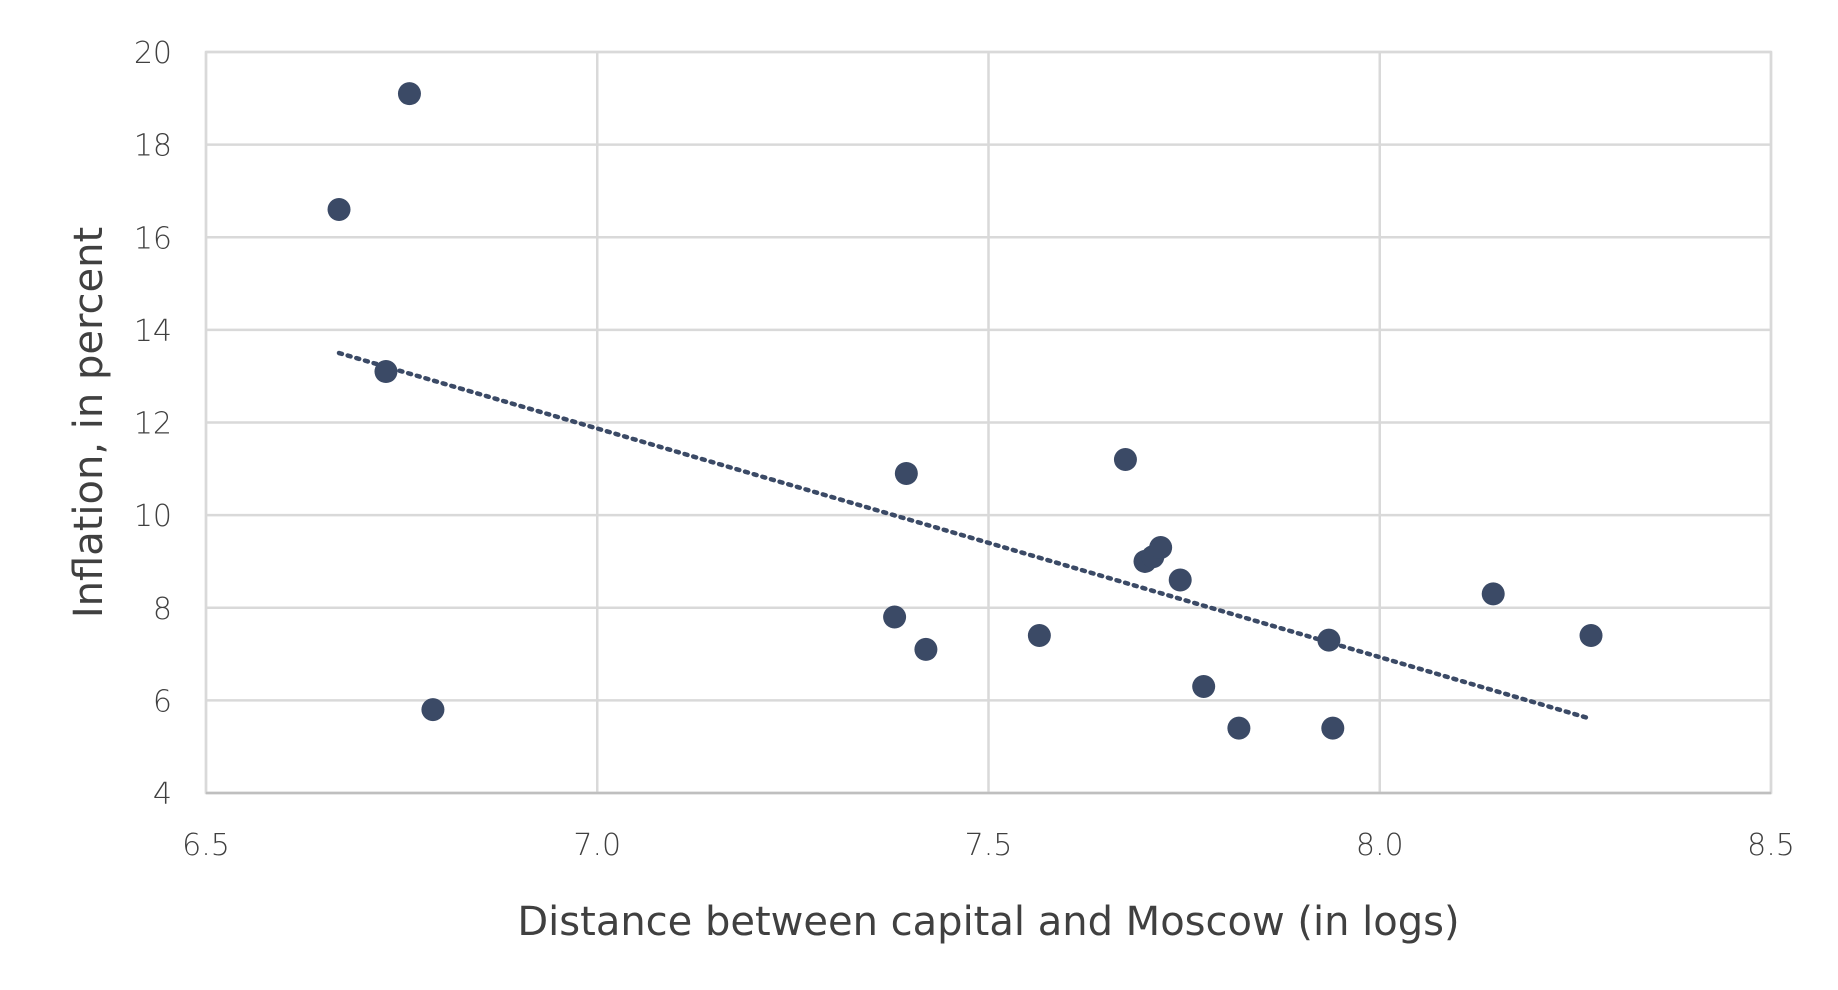  What do you see at coordinates (153, 53) in the screenshot?
I see `y-tick-label: 20` at bounding box center [153, 53].